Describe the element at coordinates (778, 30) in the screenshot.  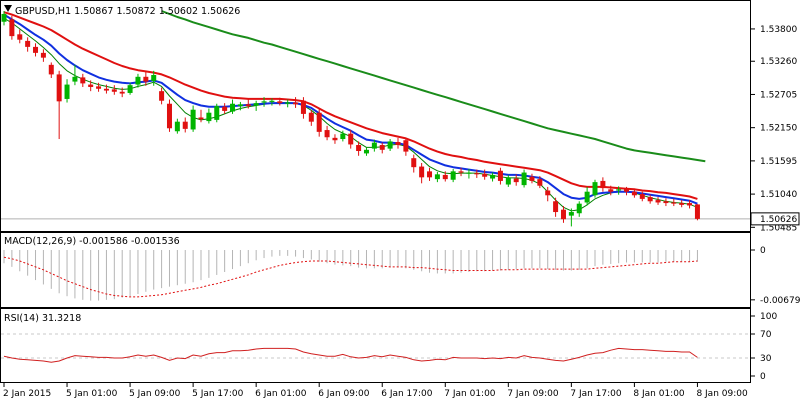
I see `price-tick-label: 1.53800` at that location.